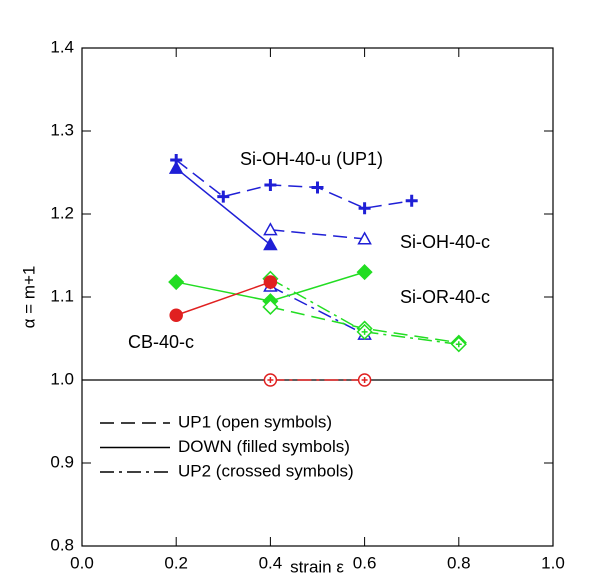 The height and width of the screenshot is (579, 597). Describe the element at coordinates (62, 461) in the screenshot. I see `y-tick-label: 0.9` at that location.